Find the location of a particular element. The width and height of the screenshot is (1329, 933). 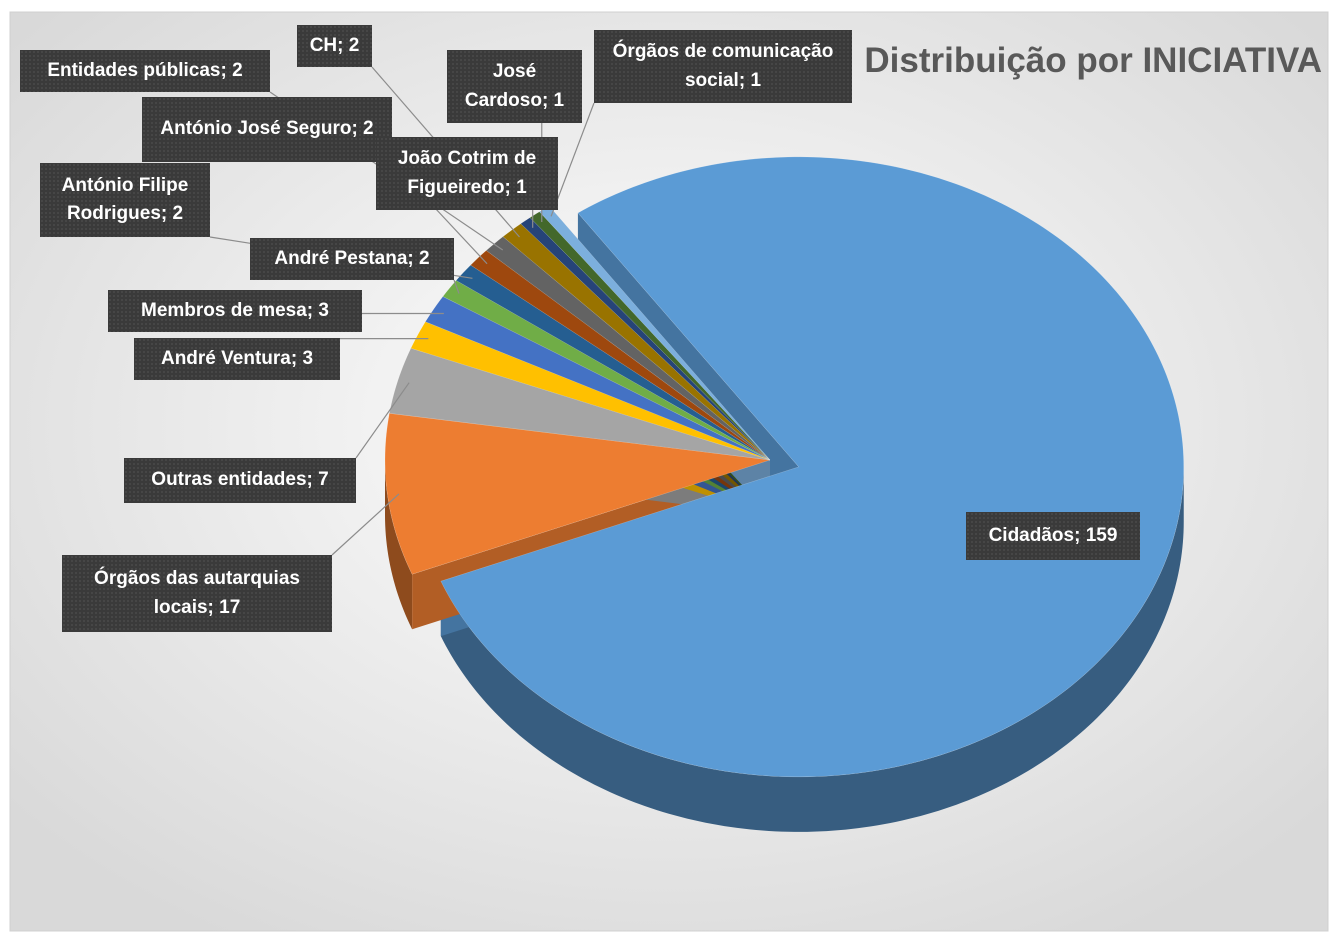

pie-slice-side is located at coordinates (399, 545).